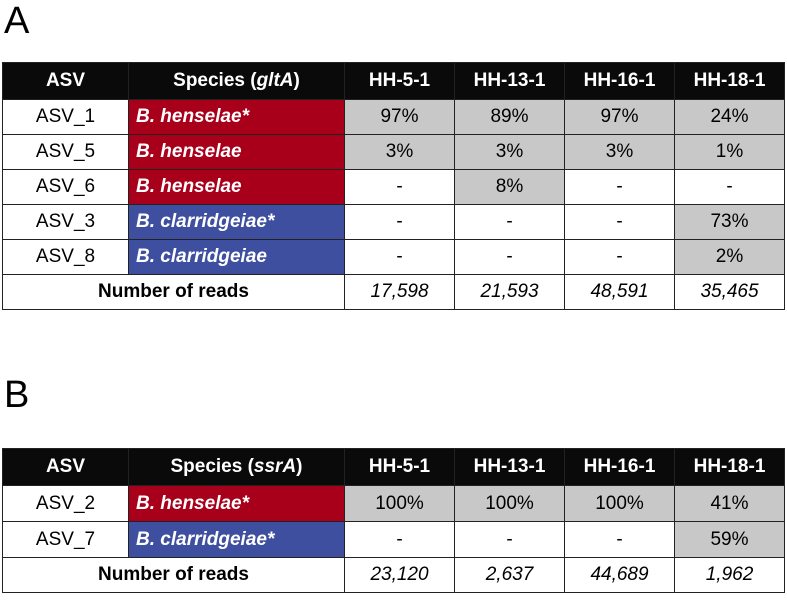 The width and height of the screenshot is (787, 604). I want to click on table-row: ASV_3 B. clarridgeiae* - - -73%, so click(393, 222).